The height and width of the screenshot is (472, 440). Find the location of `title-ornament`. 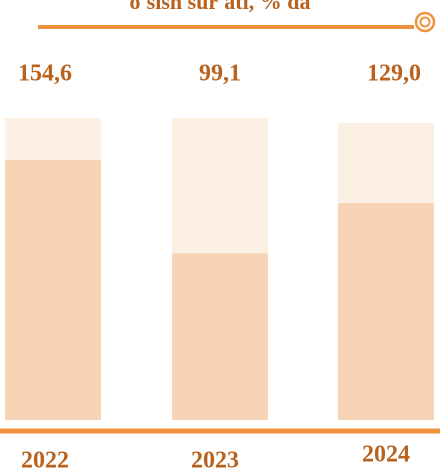

title-ornament is located at coordinates (425, 22).